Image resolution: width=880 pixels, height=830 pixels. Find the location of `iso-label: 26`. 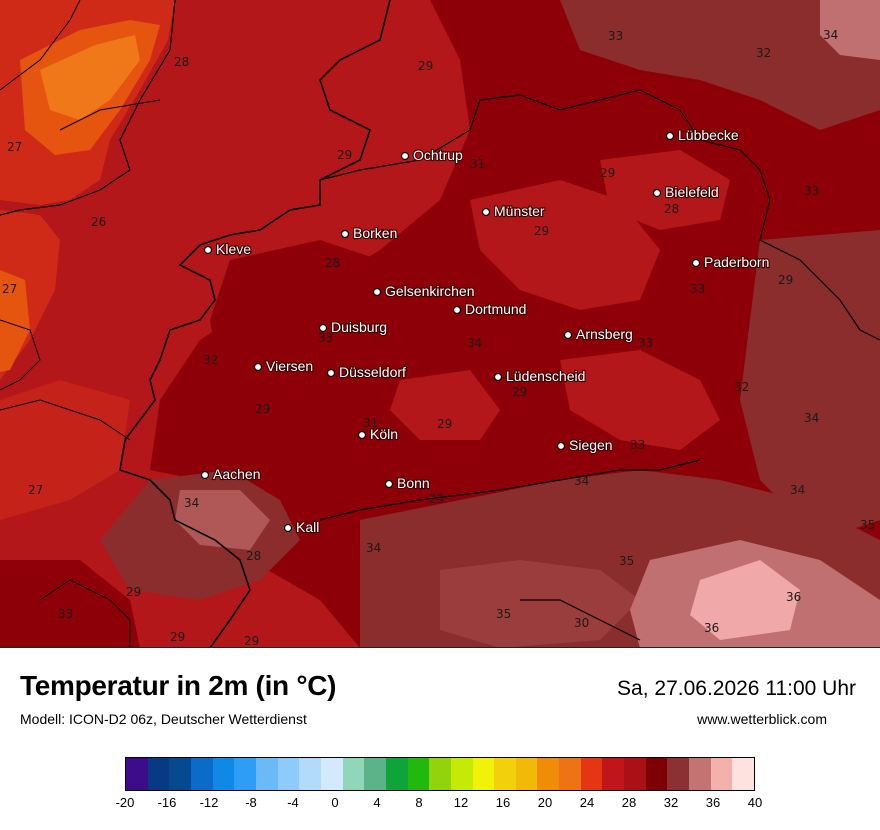

iso-label: 26 is located at coordinates (98, 222).